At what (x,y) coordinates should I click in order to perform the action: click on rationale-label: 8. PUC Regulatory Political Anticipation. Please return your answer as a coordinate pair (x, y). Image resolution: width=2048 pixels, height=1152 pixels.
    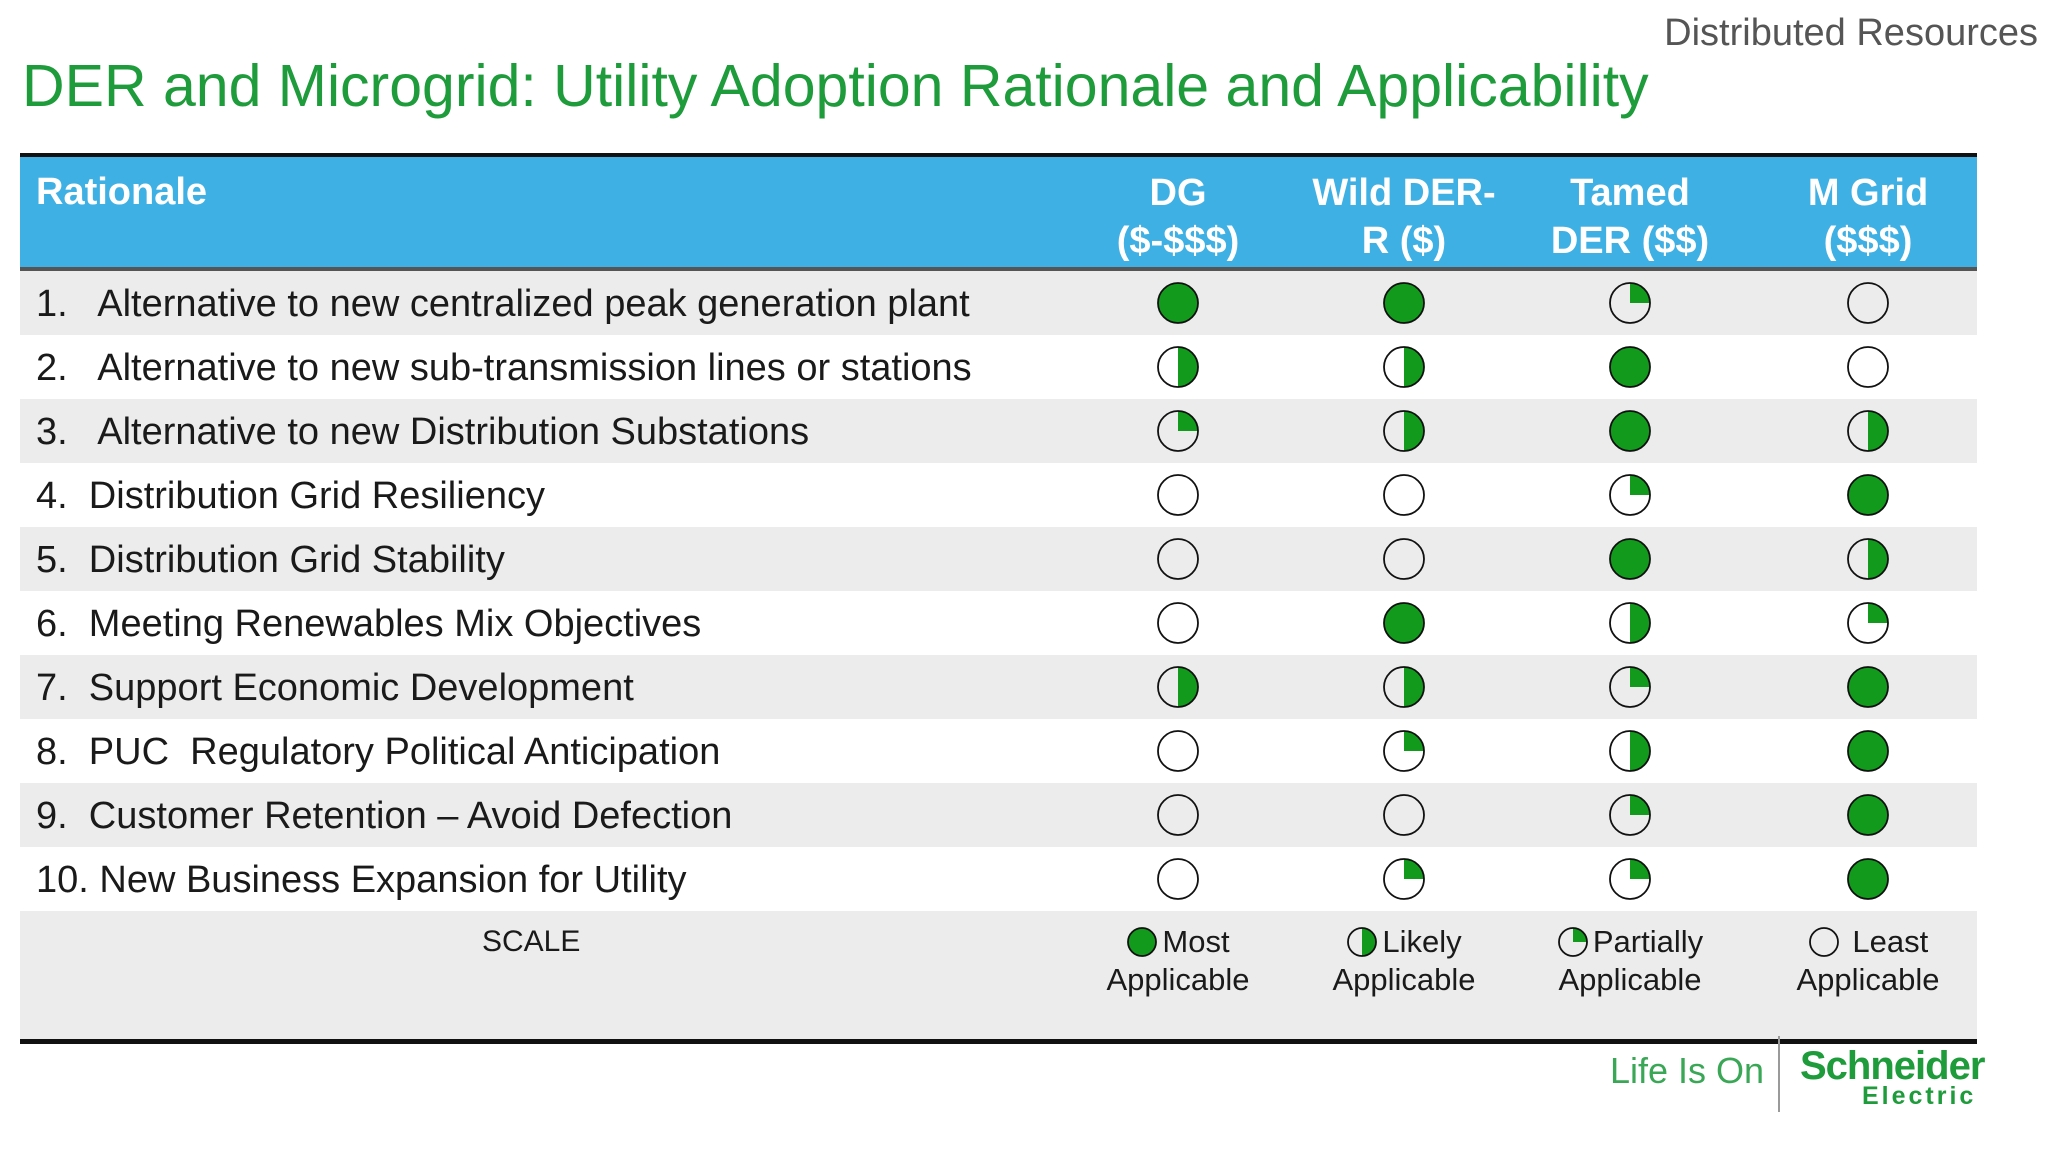
    Looking at the image, I should click on (378, 752).